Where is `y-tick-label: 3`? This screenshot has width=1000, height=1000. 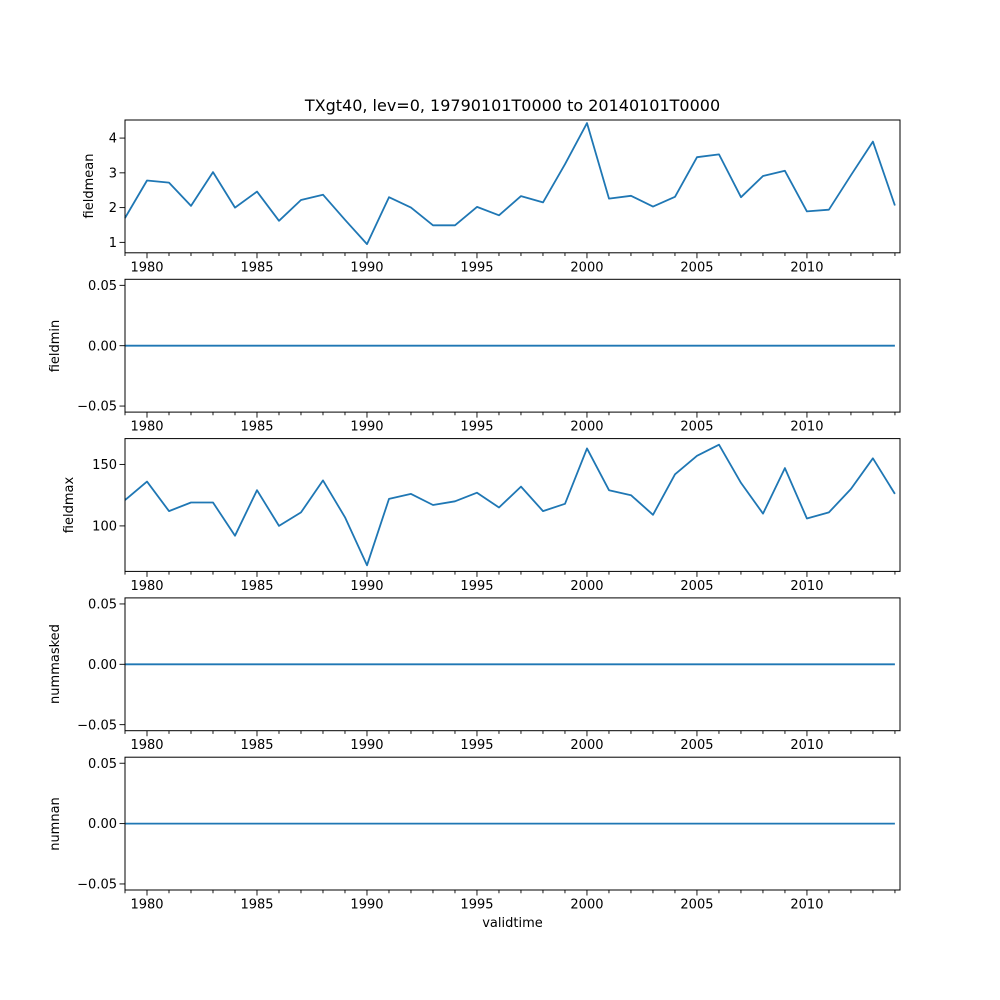
y-tick-label: 3 is located at coordinates (113, 173).